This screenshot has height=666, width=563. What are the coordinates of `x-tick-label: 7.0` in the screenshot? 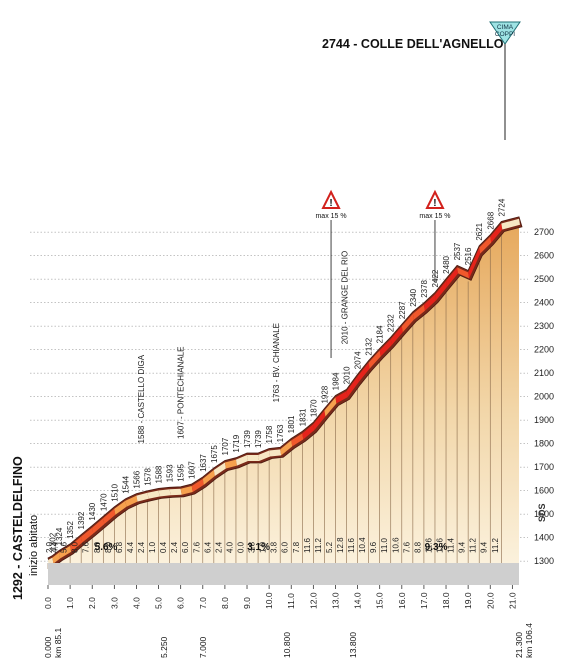 It's located at (203, 603).